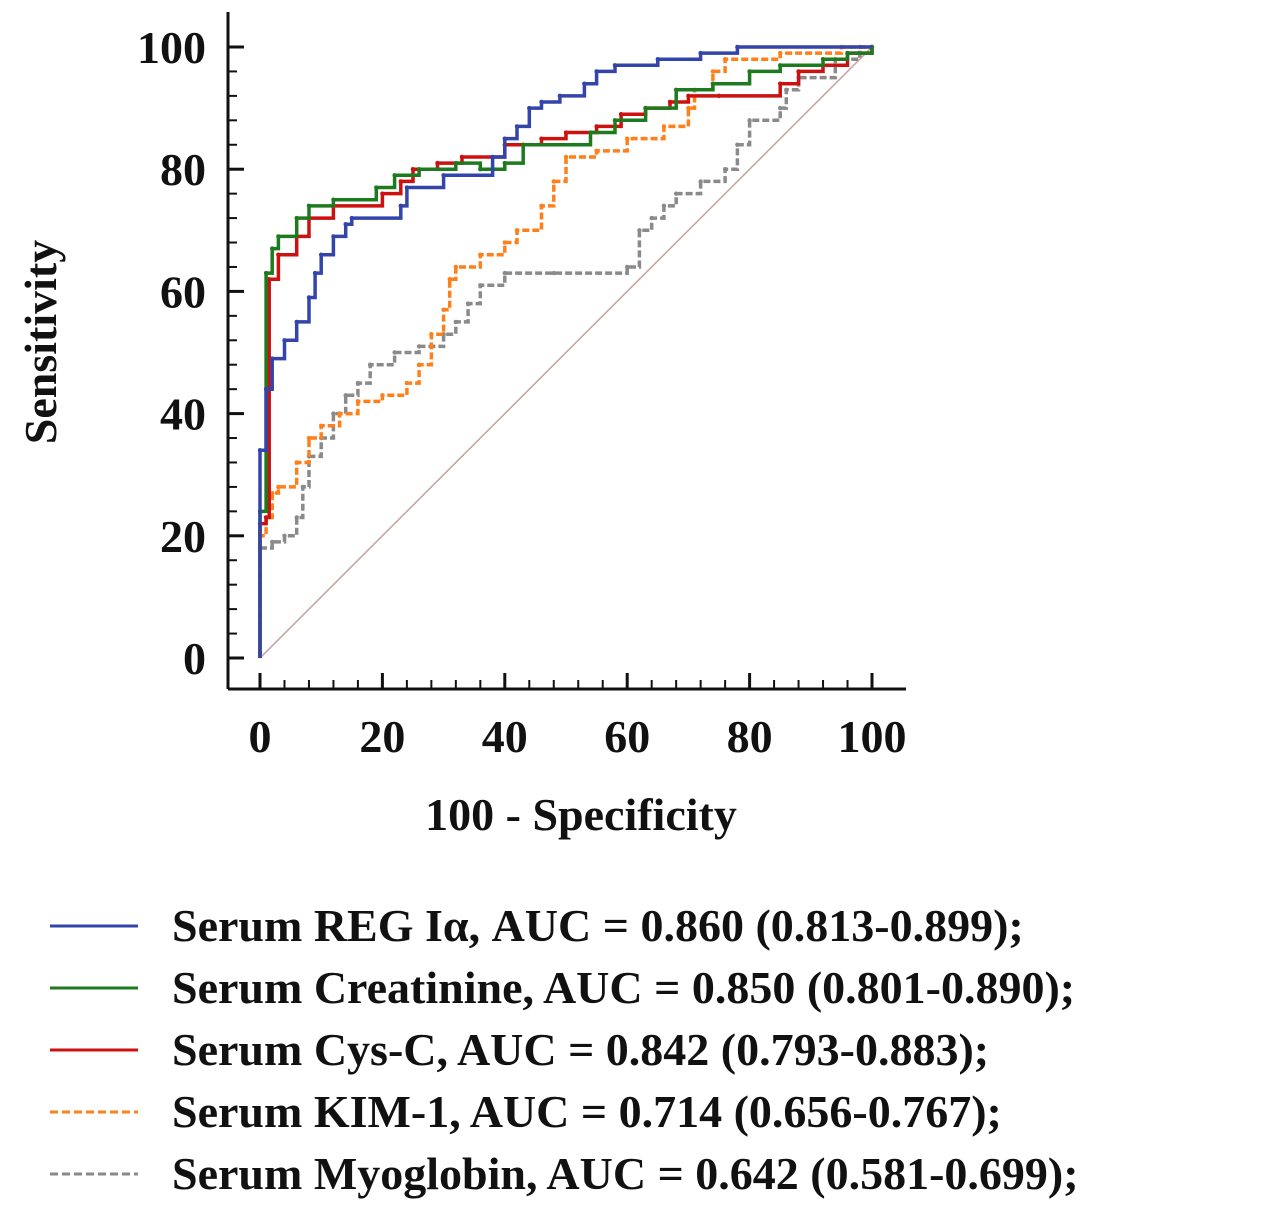 Image resolution: width=1280 pixels, height=1225 pixels. Describe the element at coordinates (627, 736) in the screenshot. I see `x-tick-label: 60` at that location.